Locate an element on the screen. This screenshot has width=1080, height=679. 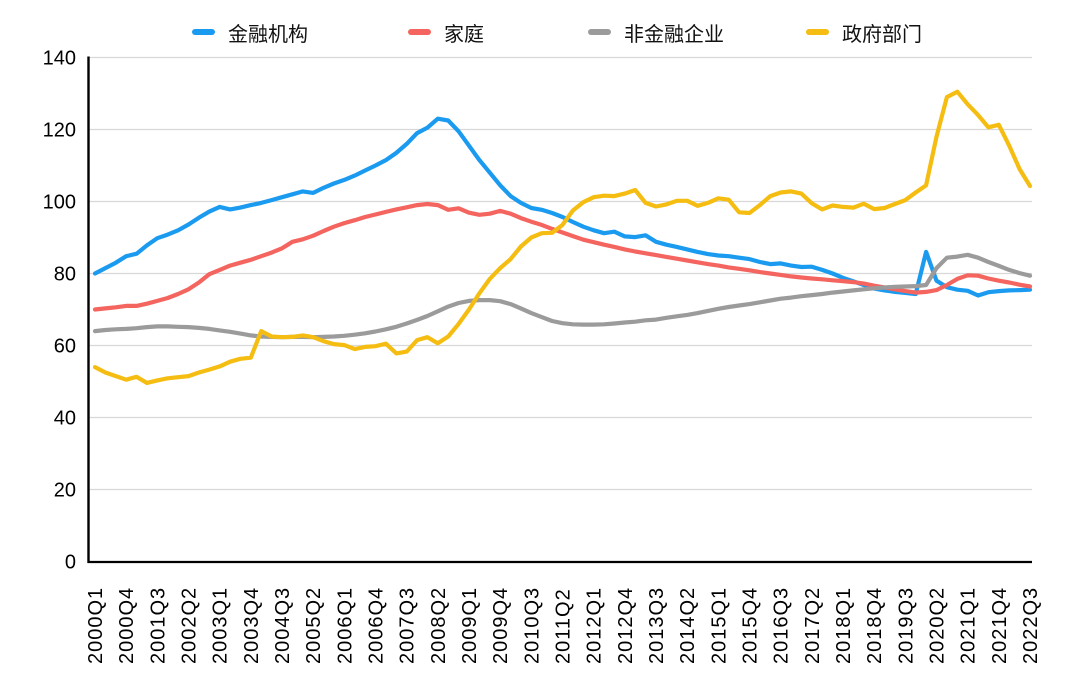
legend-swatch-households is located at coordinates (419, 32).